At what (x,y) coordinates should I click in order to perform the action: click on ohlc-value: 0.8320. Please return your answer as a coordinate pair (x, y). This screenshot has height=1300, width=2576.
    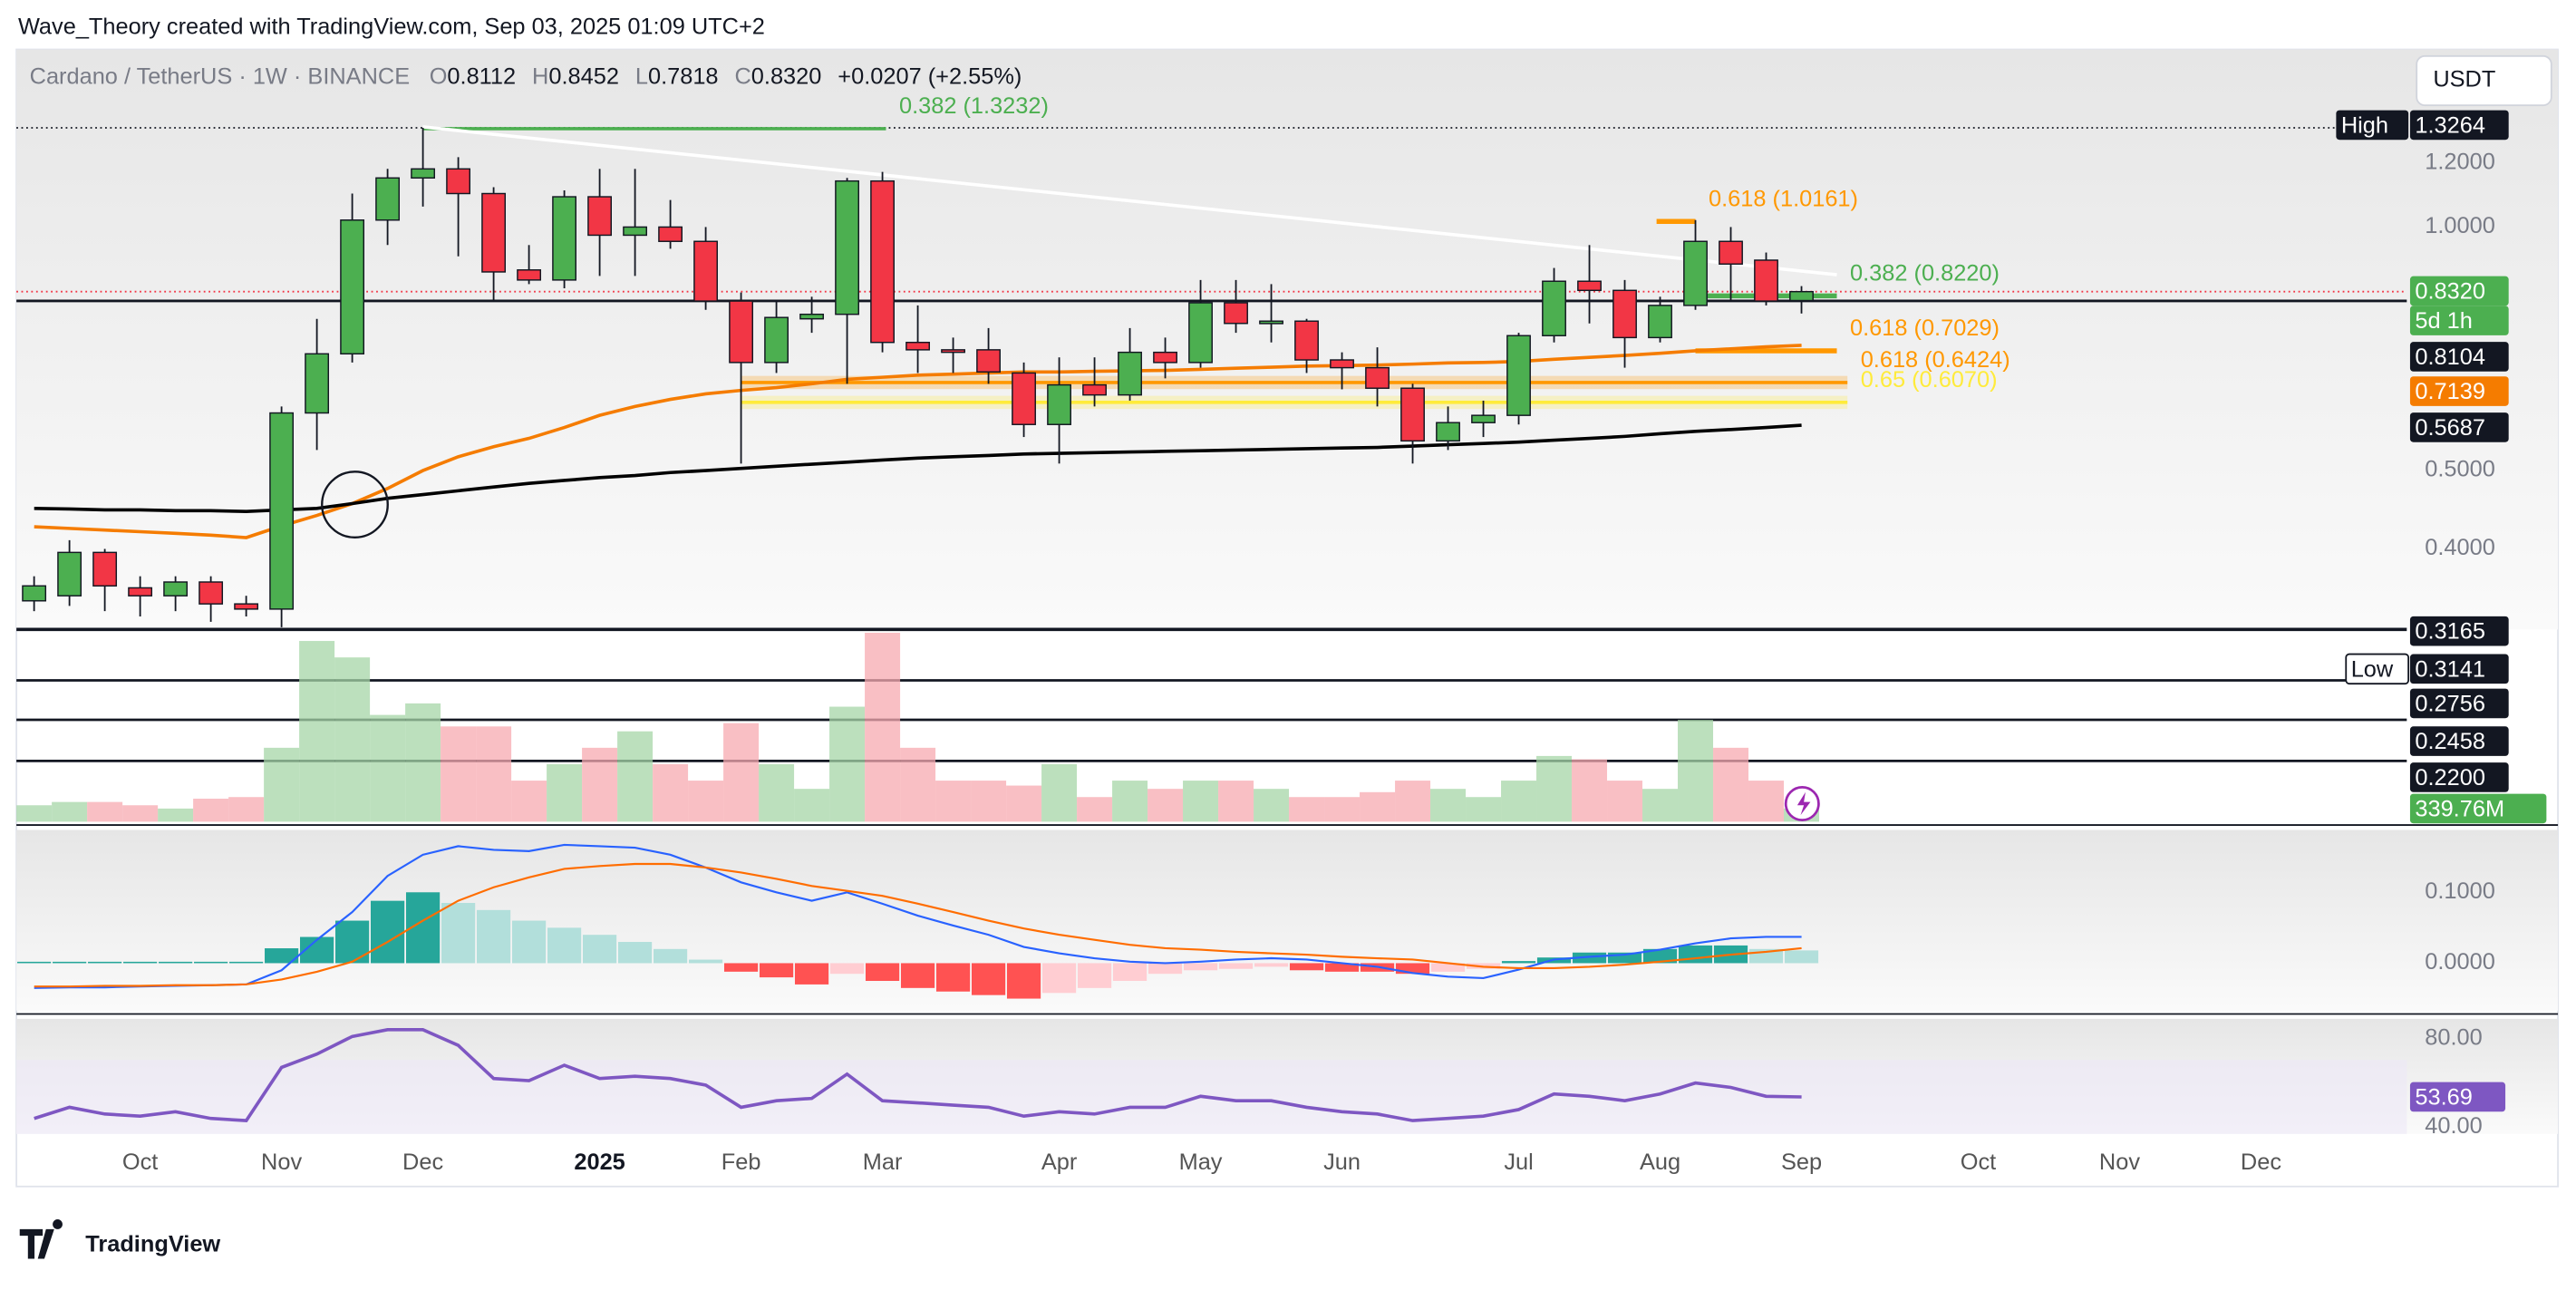
    Looking at the image, I should click on (786, 76).